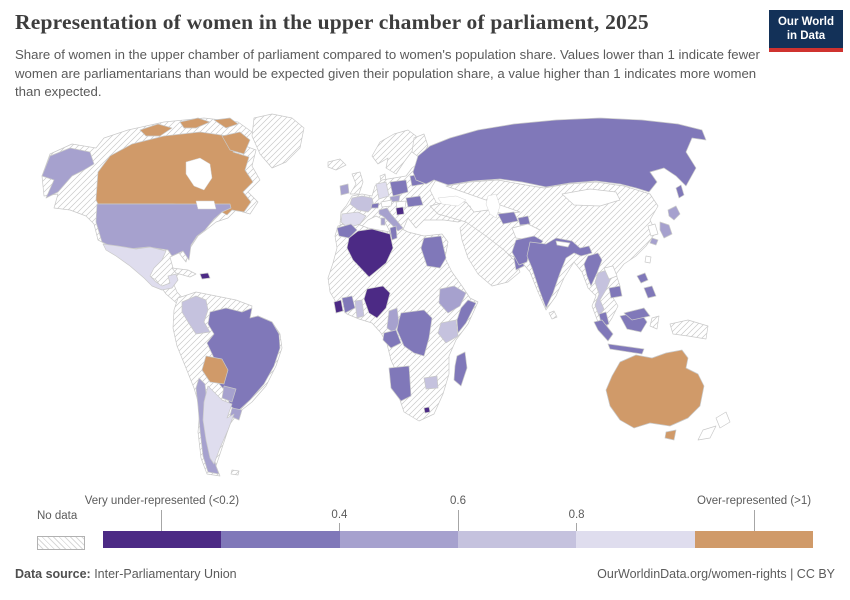 This screenshot has height=600, width=850. I want to click on country-bosnia, so click(400, 211).